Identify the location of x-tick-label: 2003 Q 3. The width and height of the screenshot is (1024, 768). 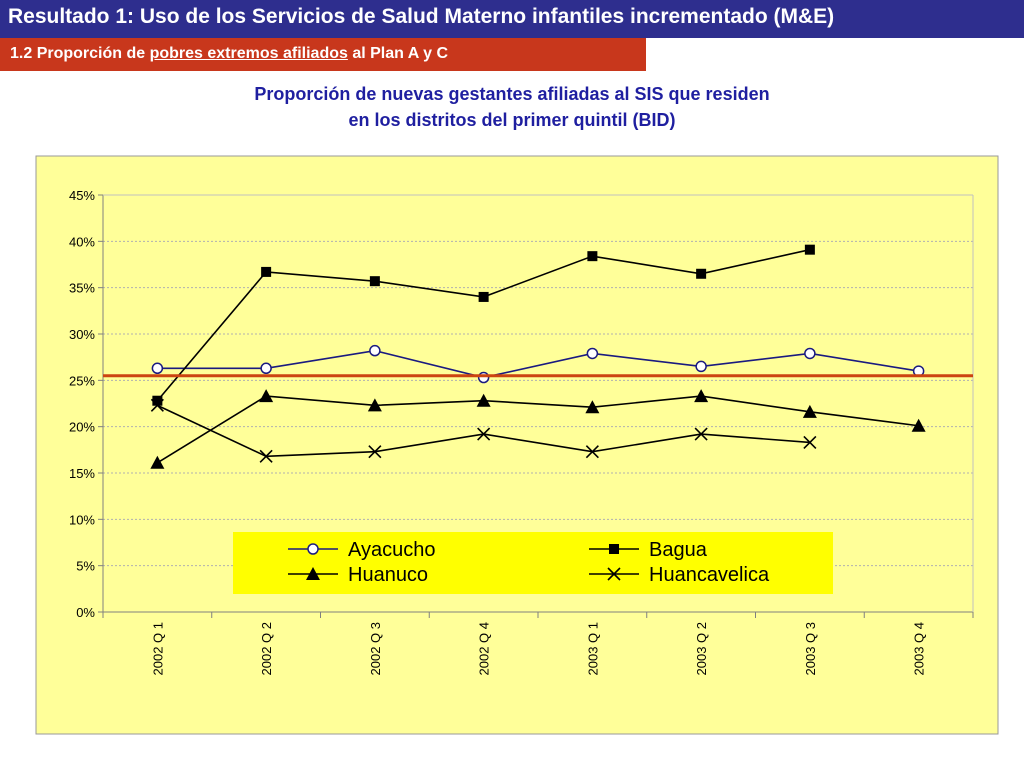
(810, 649).